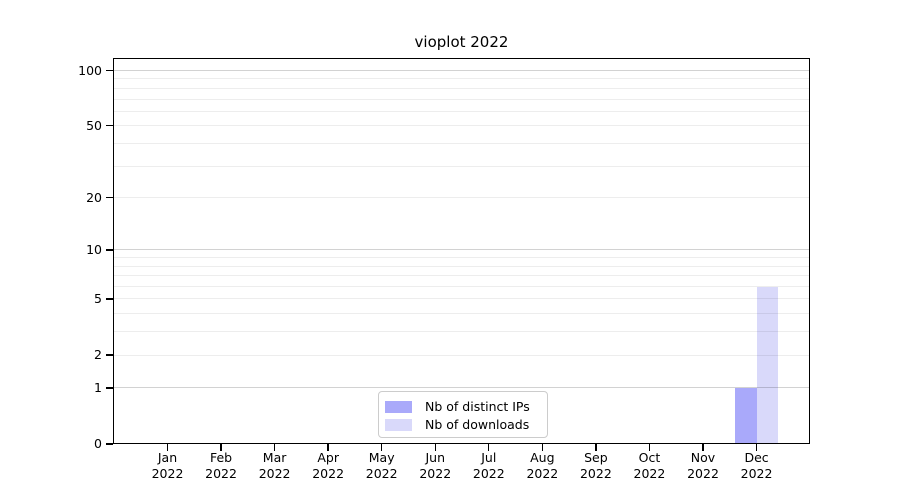 The height and width of the screenshot is (500, 900). What do you see at coordinates (274, 457) in the screenshot?
I see `x-tick-month: Mar` at bounding box center [274, 457].